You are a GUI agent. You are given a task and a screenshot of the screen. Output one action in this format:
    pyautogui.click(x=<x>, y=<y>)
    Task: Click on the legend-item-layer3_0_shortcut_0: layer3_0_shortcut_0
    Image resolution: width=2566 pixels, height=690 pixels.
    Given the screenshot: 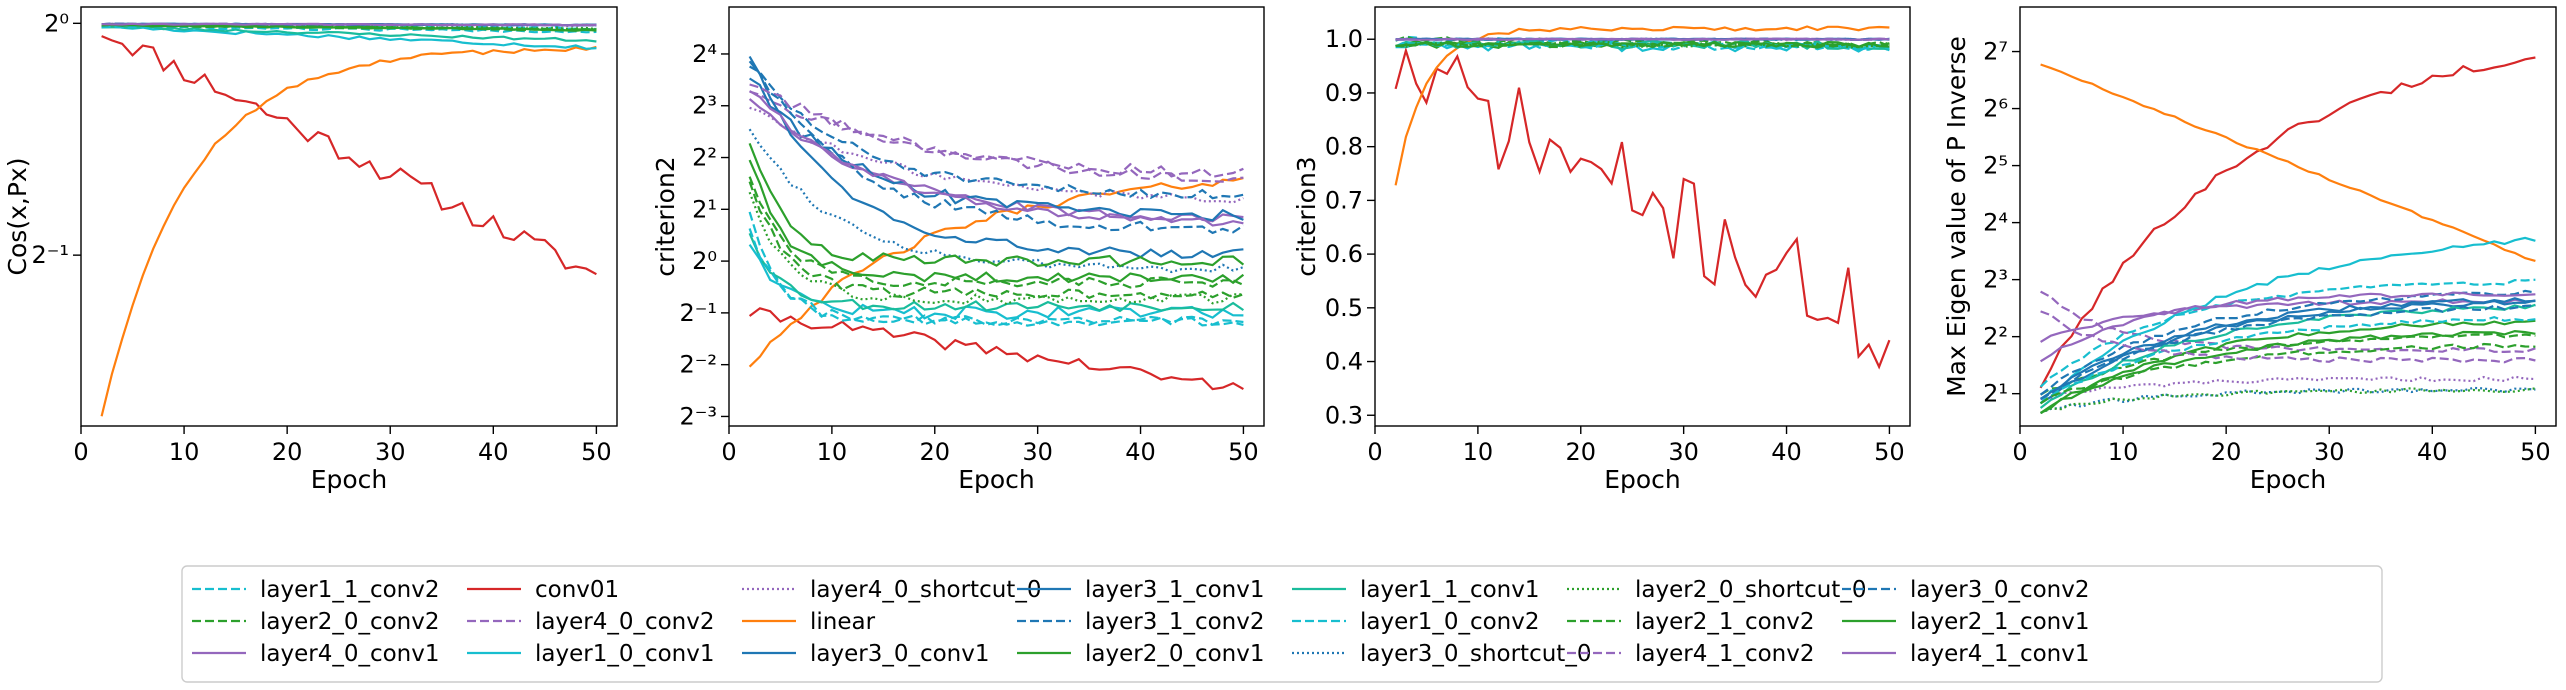 What is the action you would take?
    pyautogui.click(x=1441, y=654)
    